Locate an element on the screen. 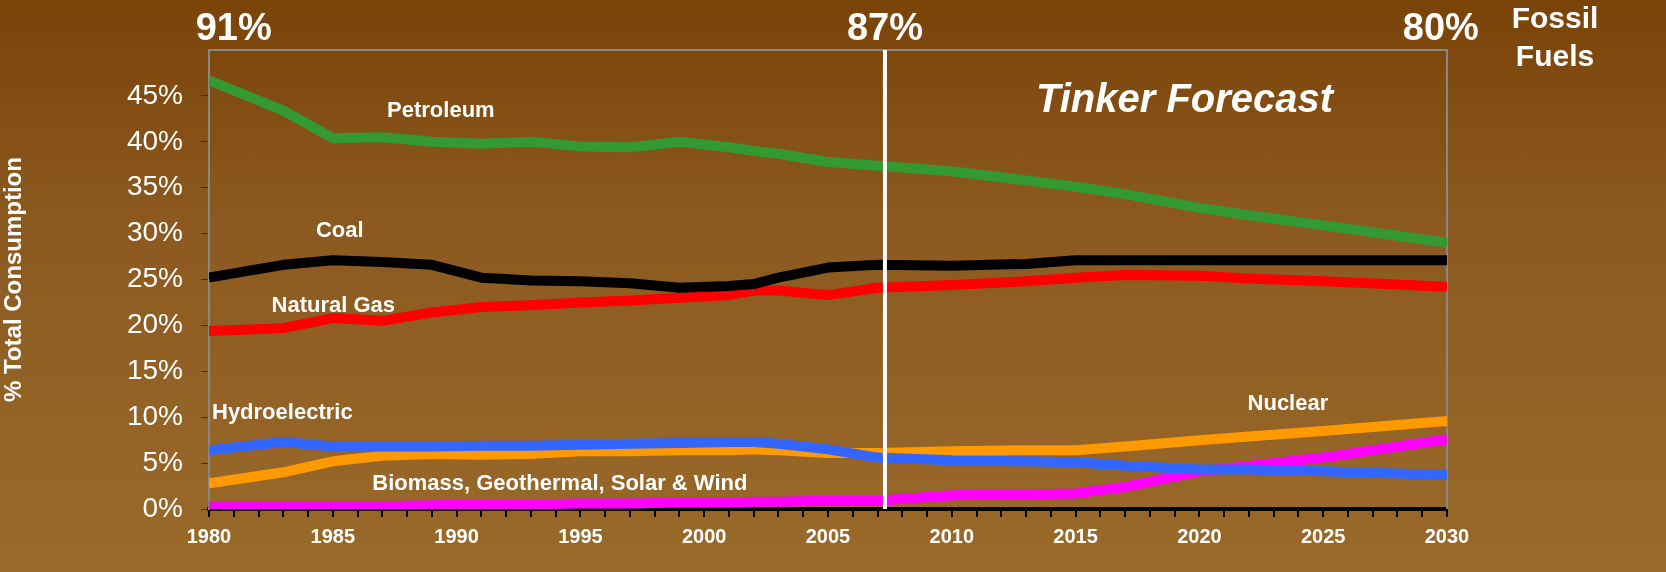  series-label: Coal is located at coordinates (339, 230).